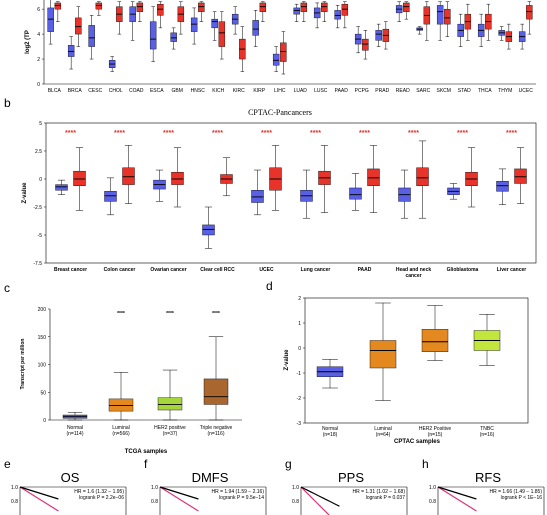  What do you see at coordinates (70, 477) in the screenshot?
I see `km-panel-title: OS` at bounding box center [70, 477].